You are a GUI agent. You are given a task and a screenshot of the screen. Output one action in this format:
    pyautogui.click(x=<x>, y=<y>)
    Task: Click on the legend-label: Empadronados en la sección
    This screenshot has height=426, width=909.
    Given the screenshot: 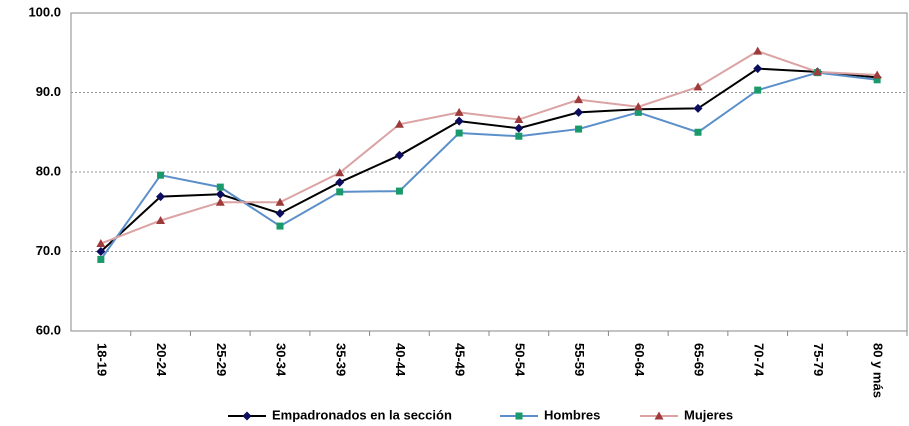 What is the action you would take?
    pyautogui.click(x=362, y=414)
    